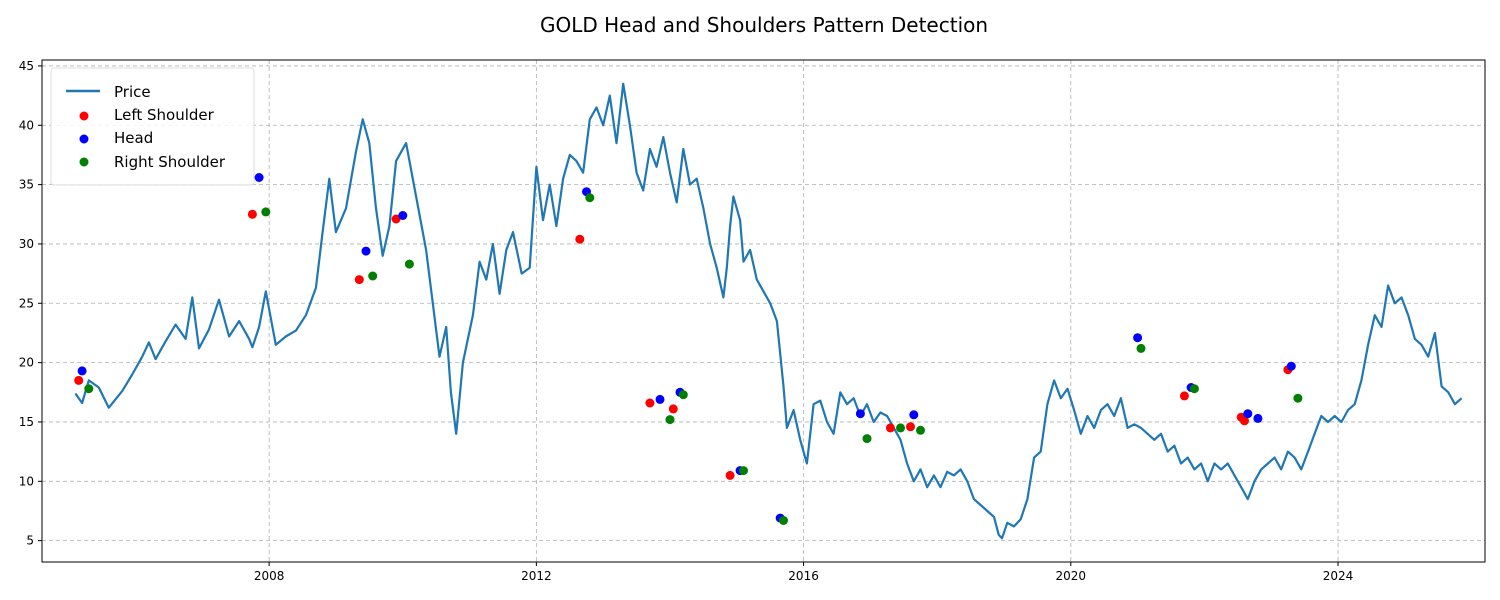  What do you see at coordinates (803, 576) in the screenshot?
I see `x-tick-label: 2016` at bounding box center [803, 576].